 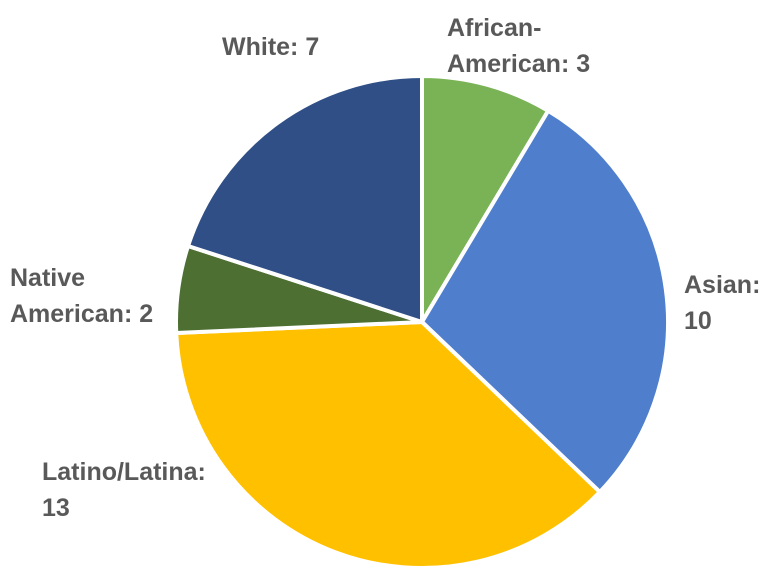 What do you see at coordinates (305, 199) in the screenshot?
I see `pie-slice-white` at bounding box center [305, 199].